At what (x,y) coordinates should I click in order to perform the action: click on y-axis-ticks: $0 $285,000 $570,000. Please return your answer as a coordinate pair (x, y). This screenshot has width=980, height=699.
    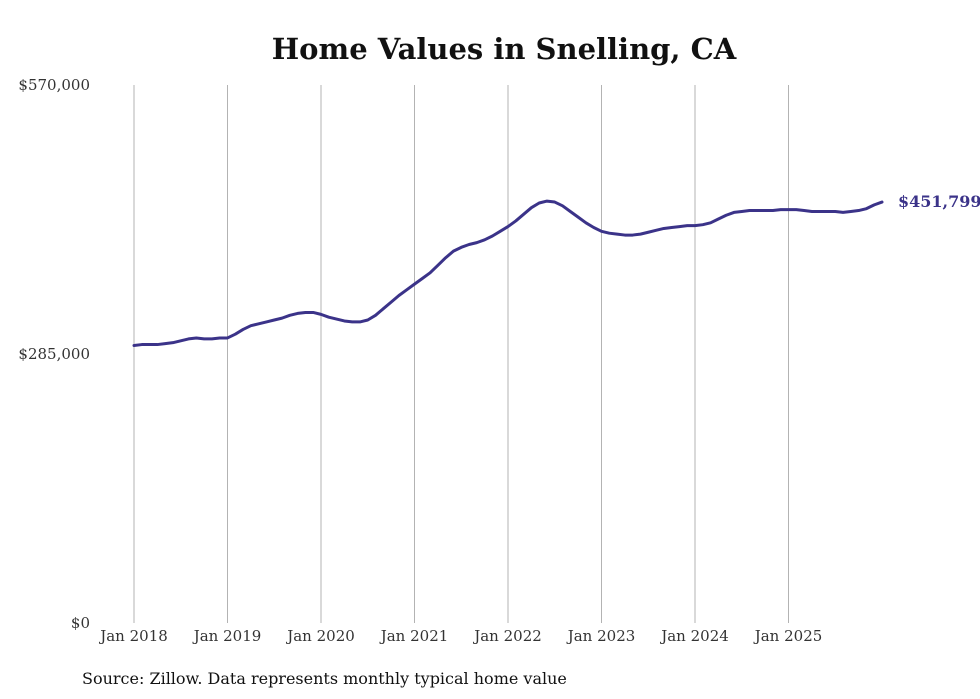
    Looking at the image, I should click on (54, 354).